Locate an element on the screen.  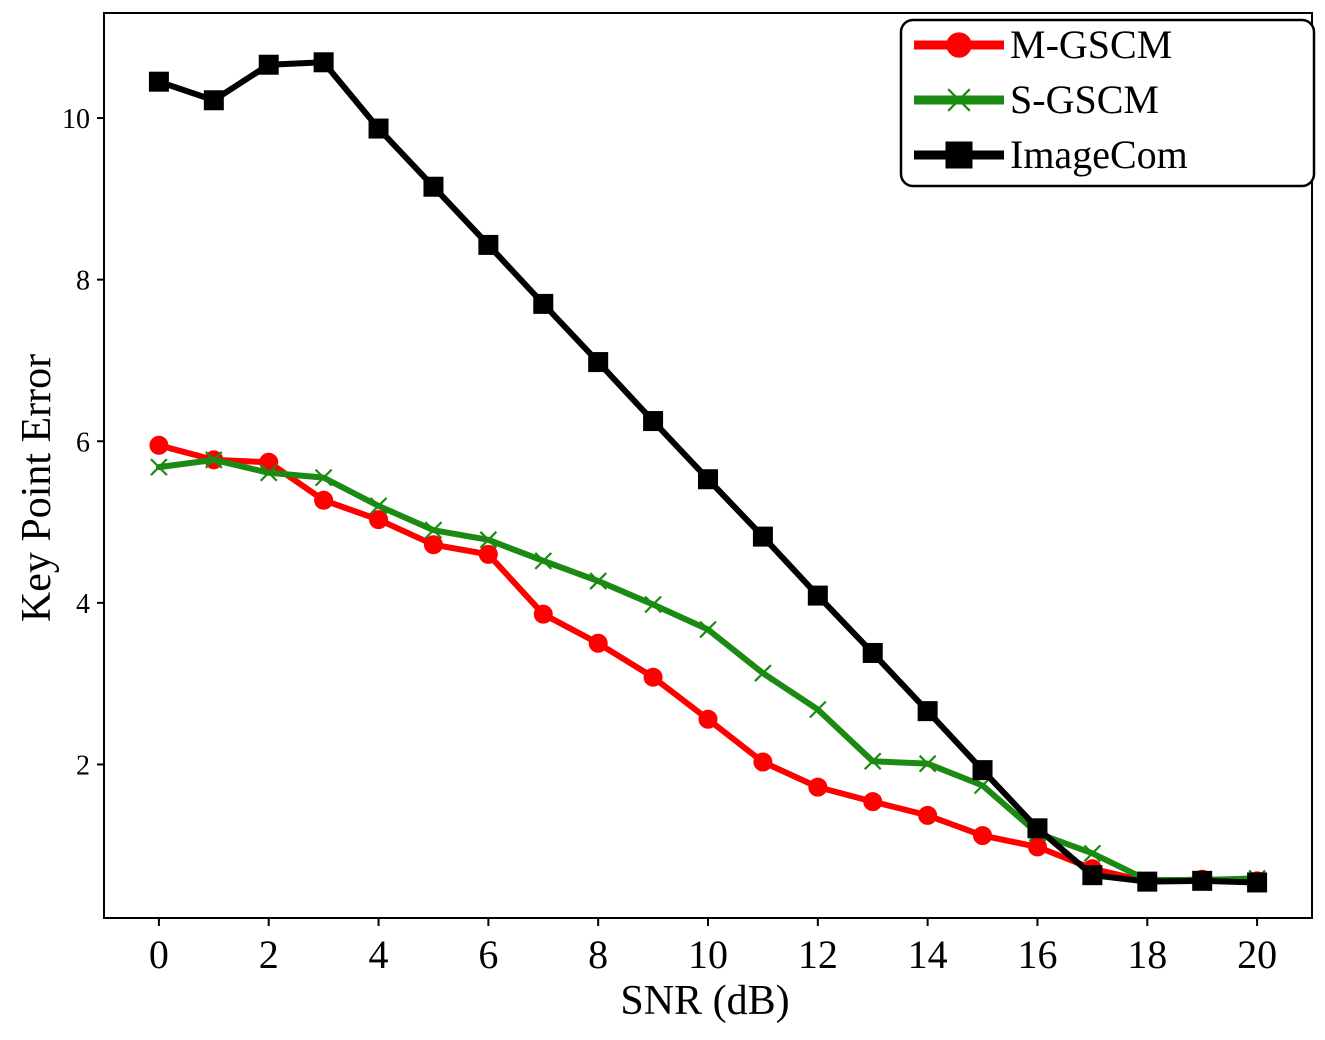
x-tick-label: 16 is located at coordinates (1037, 954).